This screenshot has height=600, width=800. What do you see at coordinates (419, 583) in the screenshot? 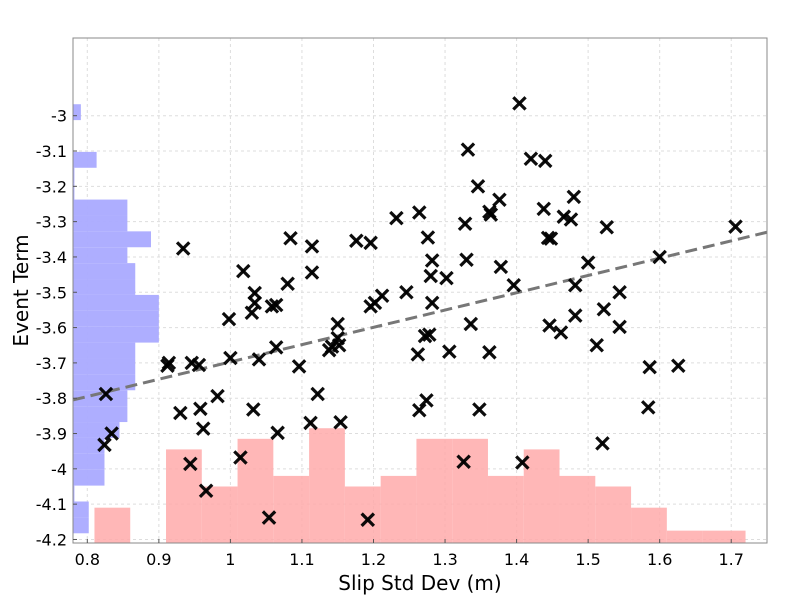
I see `x-axis-label: Slip Std Dev (m)` at bounding box center [419, 583].